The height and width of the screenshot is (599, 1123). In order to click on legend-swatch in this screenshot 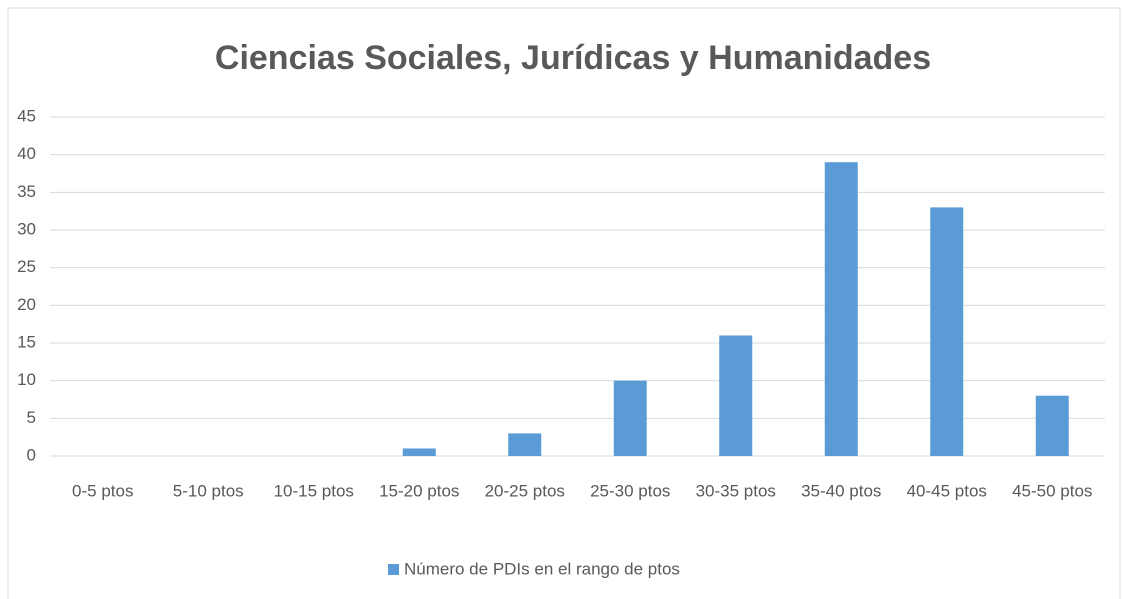, I will do `click(393, 569)`.